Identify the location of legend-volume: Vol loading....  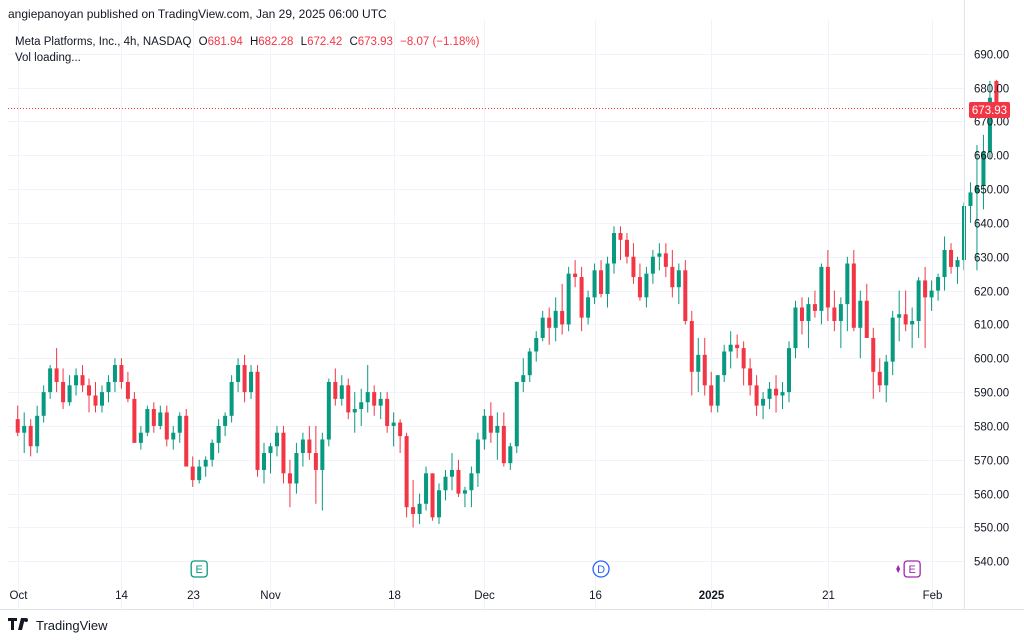
(48, 58).